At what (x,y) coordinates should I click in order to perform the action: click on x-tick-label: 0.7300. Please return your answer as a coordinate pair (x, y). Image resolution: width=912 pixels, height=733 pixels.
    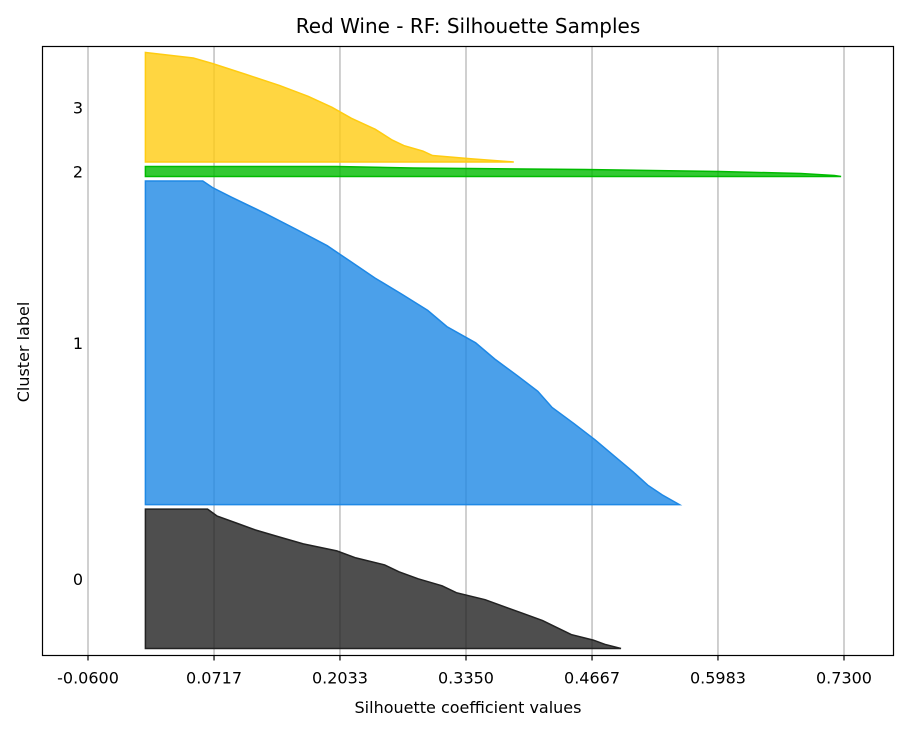
    Looking at the image, I should click on (844, 678).